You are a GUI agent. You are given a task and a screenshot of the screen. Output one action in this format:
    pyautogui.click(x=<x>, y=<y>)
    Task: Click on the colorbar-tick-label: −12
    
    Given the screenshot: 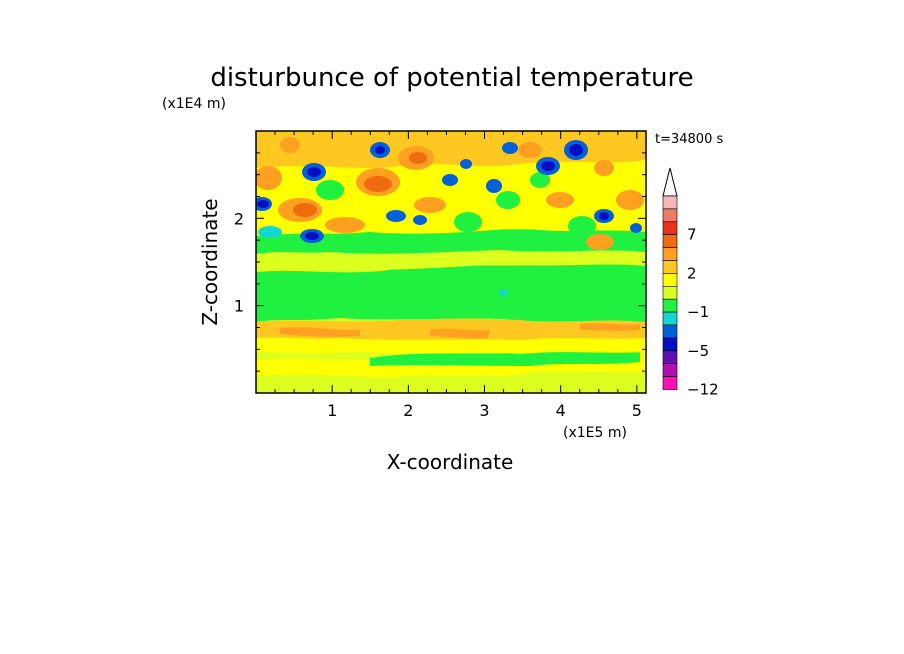 What is the action you would take?
    pyautogui.click(x=703, y=390)
    